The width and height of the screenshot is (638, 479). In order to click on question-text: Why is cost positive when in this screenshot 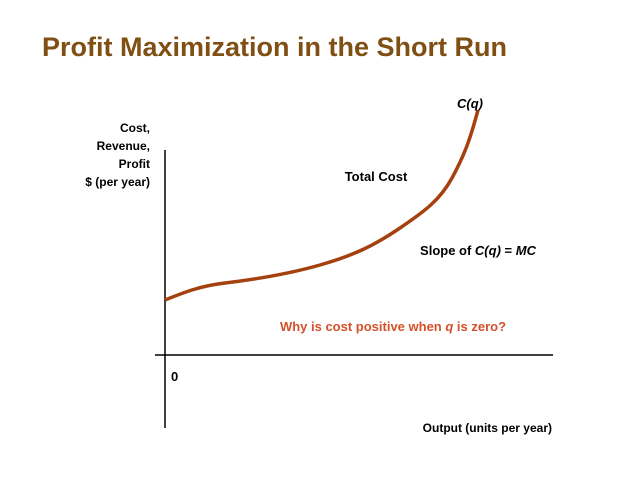, I will do `click(362, 326)`.